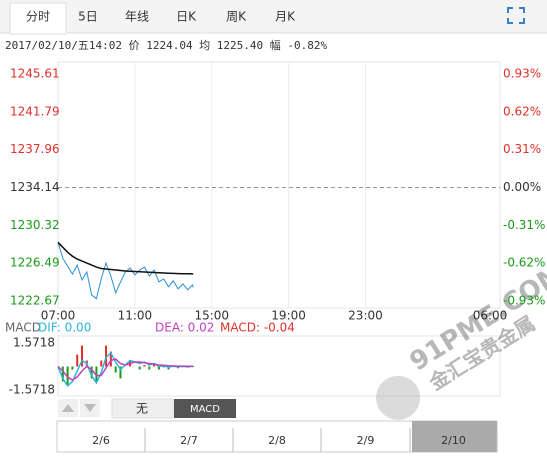 Image resolution: width=547 pixels, height=459 pixels. Describe the element at coordinates (366, 440) in the screenshot. I see `navigator-label: 2/9` at that location.